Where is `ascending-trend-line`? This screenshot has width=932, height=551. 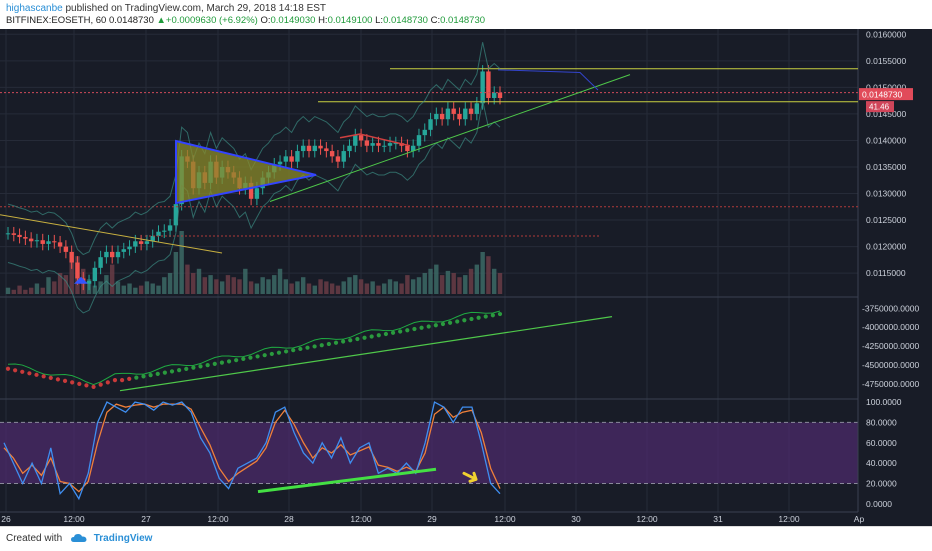
ascending-trend-line is located at coordinates (450, 138).